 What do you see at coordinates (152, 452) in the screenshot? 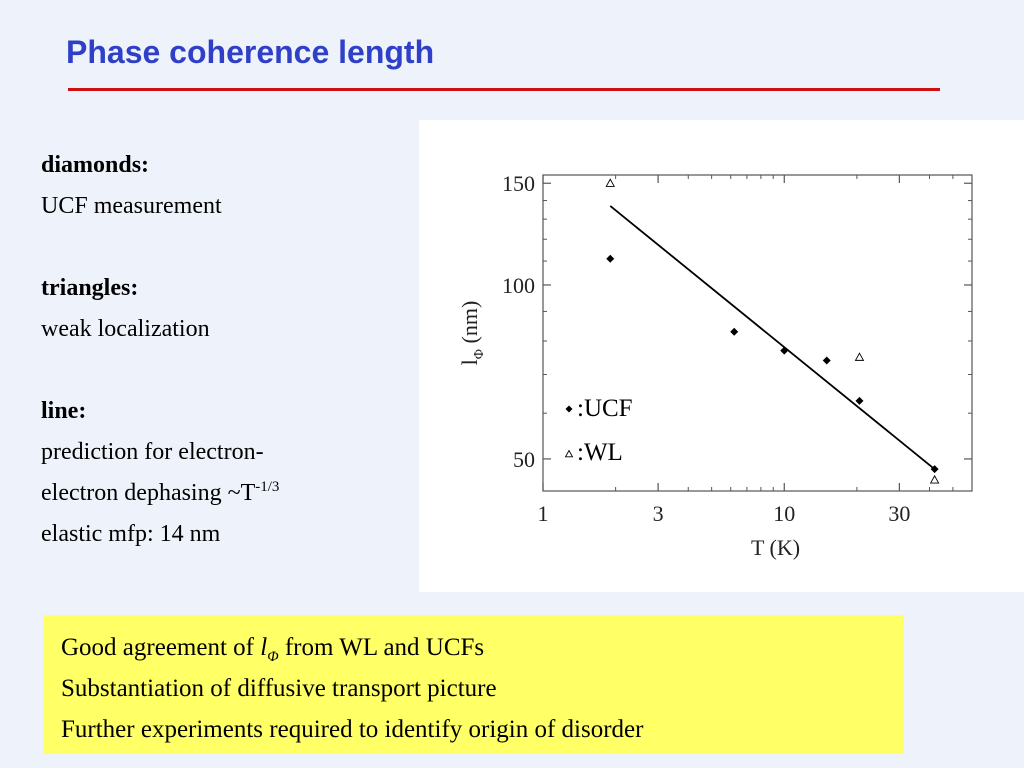
I see `line-description-1: prediction for electron-` at bounding box center [152, 452].